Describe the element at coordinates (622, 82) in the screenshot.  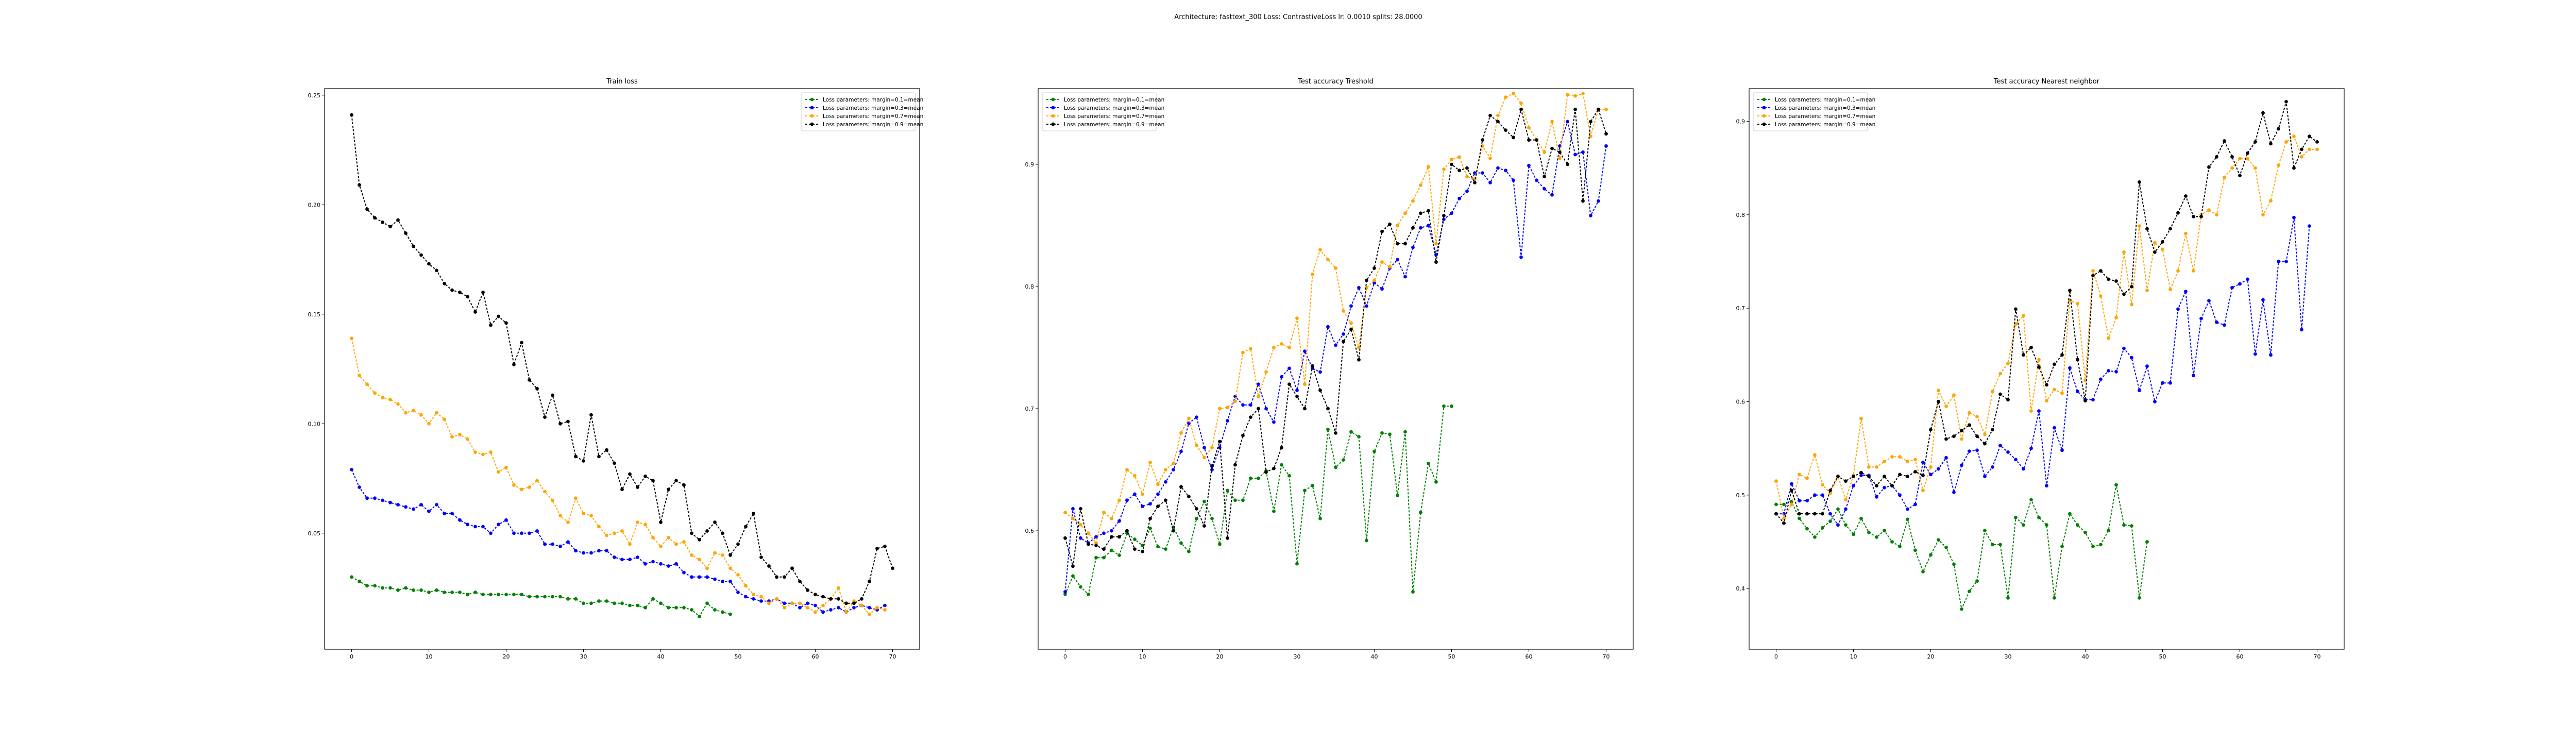
I see `chart-title: Train loss` at that location.